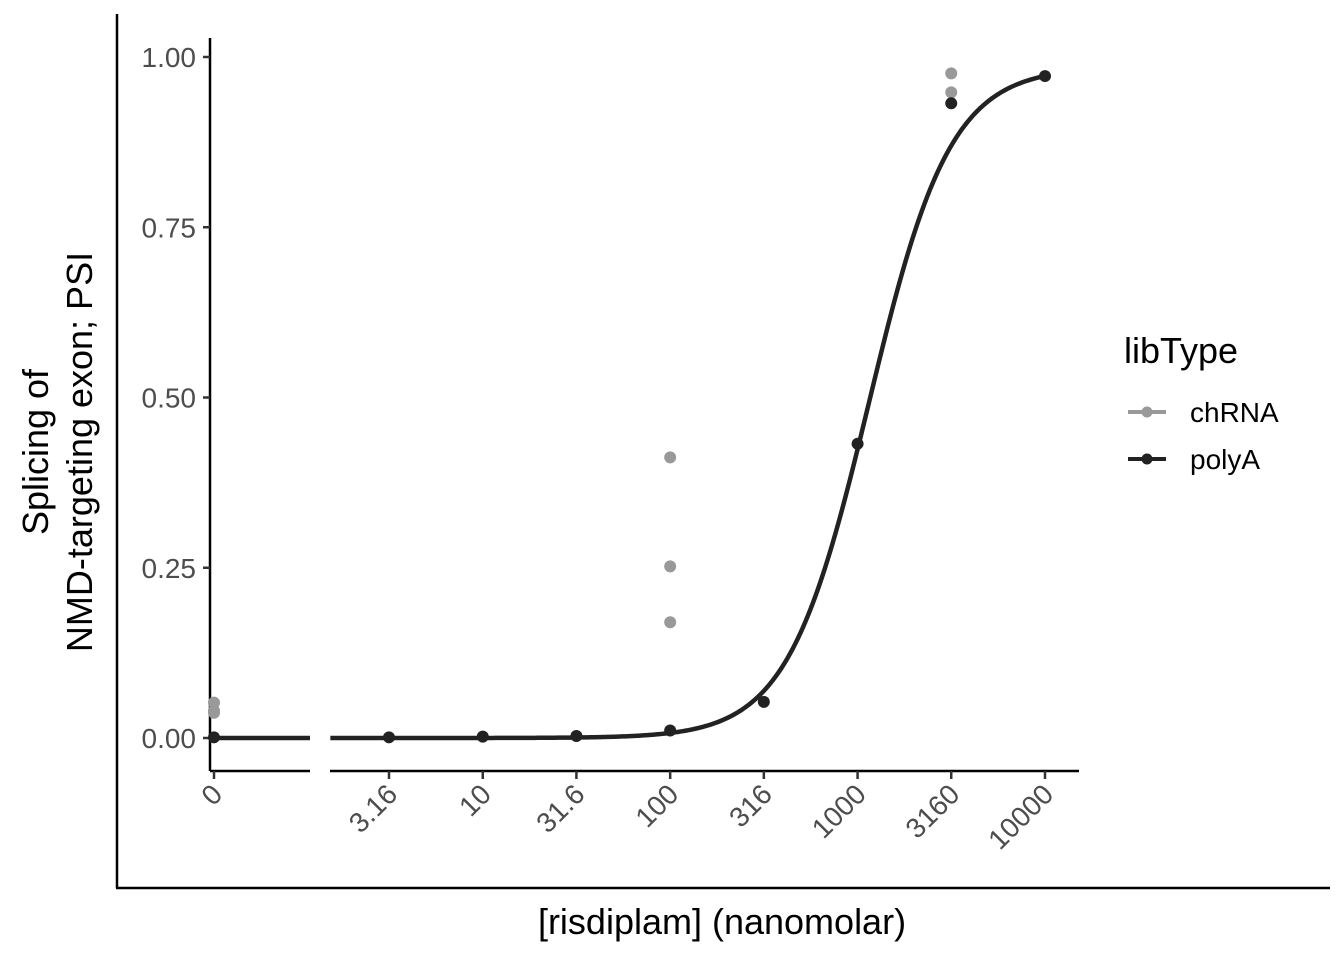 The height and width of the screenshot is (960, 1344). I want to click on x-tick-label: 31.6, so click(560, 808).